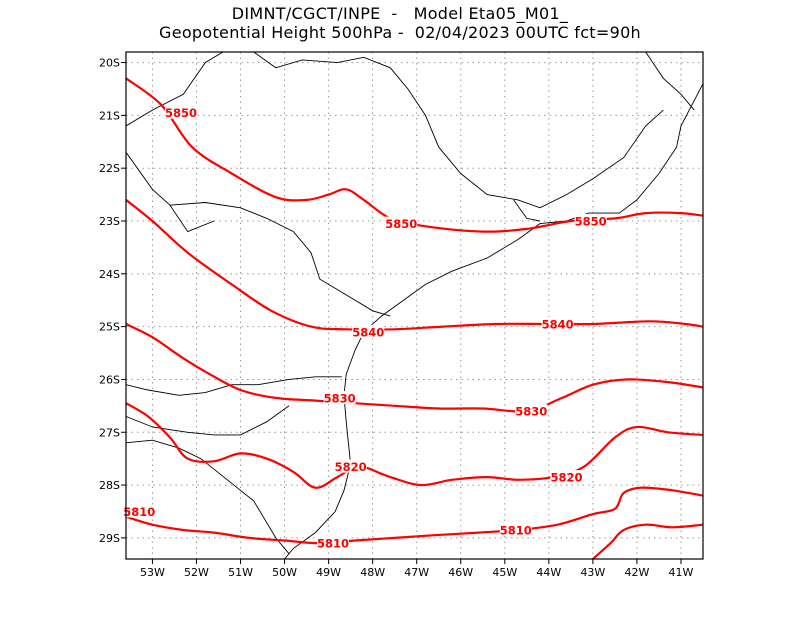  What do you see at coordinates (548, 572) in the screenshot?
I see `lon-tick-label: 44W` at bounding box center [548, 572].